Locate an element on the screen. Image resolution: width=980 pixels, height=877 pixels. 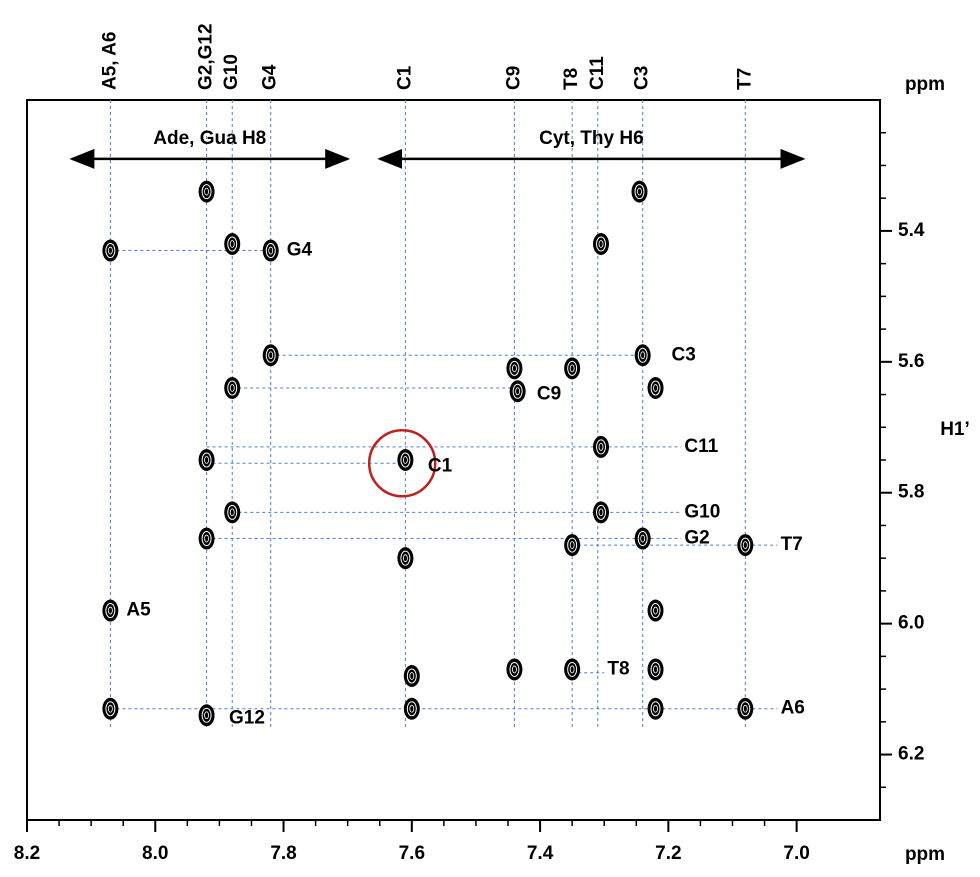
peak-label: C9 is located at coordinates (549, 394).